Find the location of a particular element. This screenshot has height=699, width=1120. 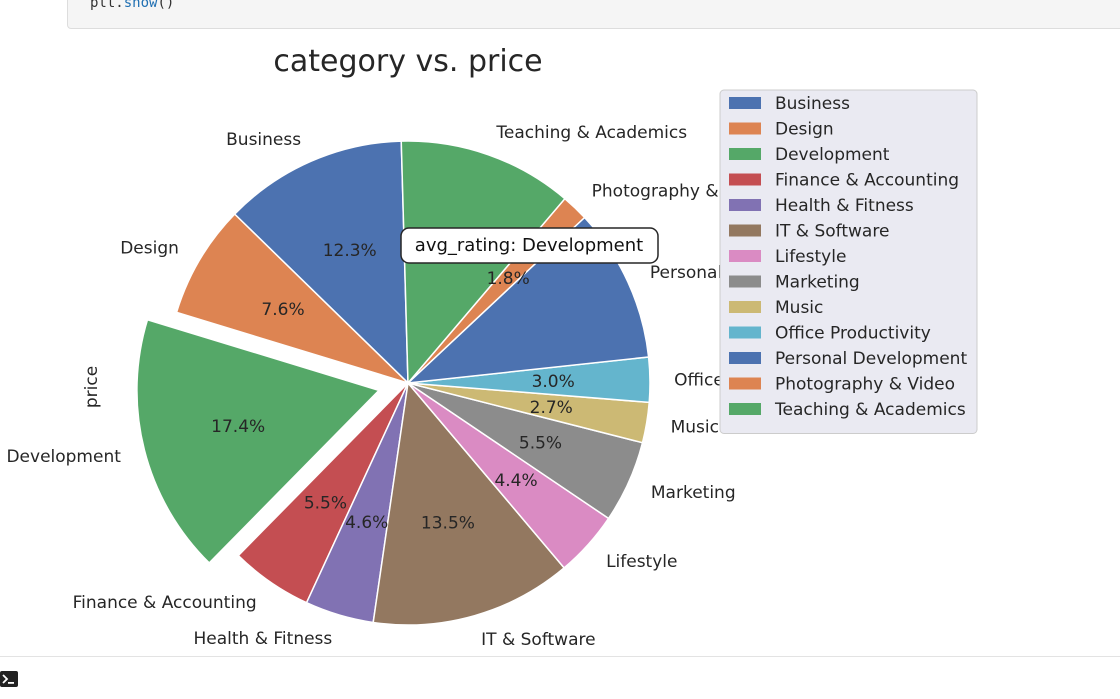

slice-label-health-and-fitness: Health & Fitness is located at coordinates (263, 639).